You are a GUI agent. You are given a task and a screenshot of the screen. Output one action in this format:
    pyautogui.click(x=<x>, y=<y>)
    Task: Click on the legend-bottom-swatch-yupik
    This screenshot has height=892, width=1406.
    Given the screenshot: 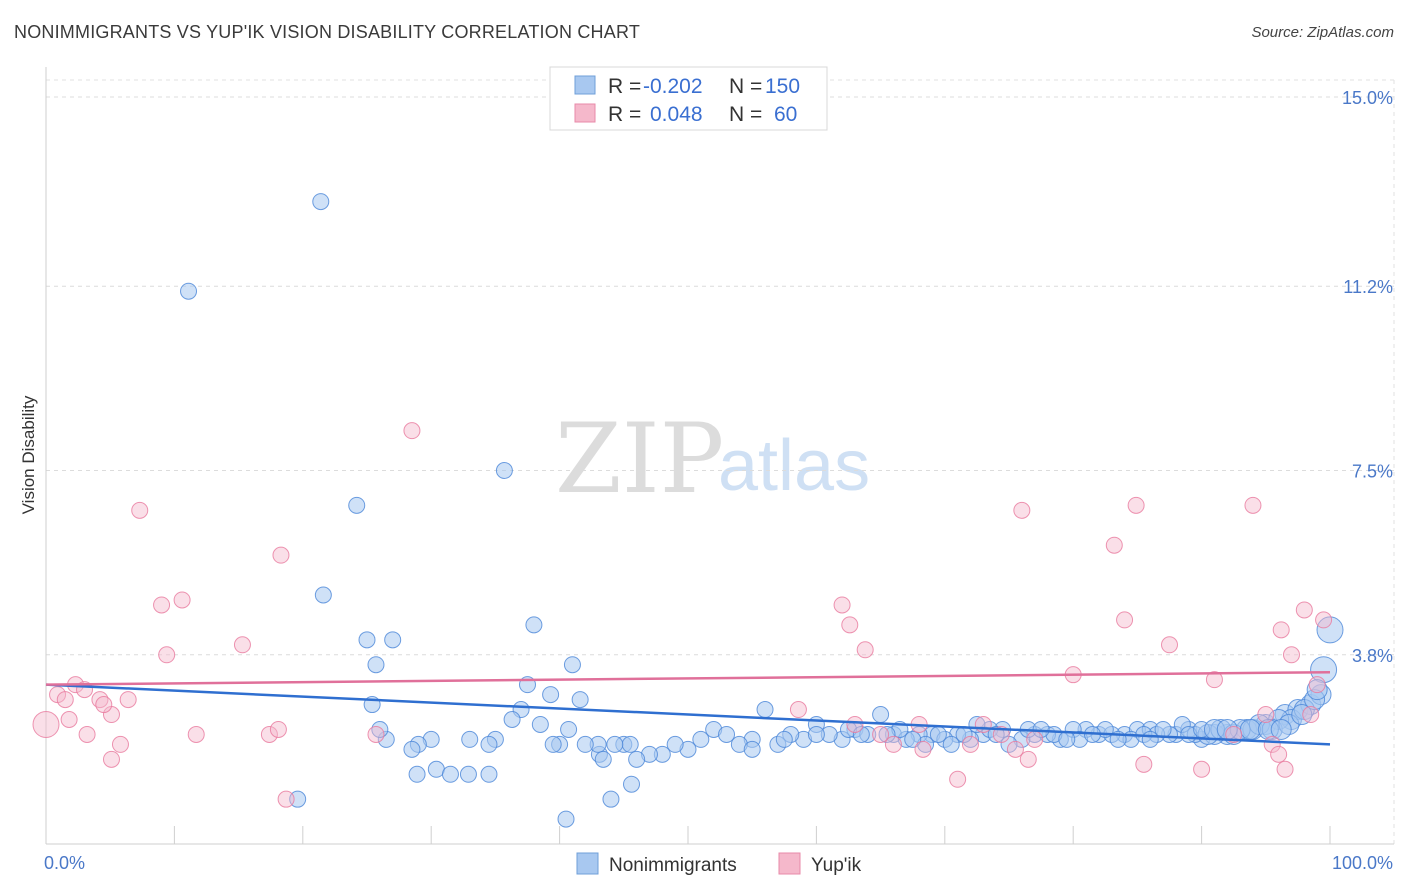 What is the action you would take?
    pyautogui.click(x=789, y=863)
    